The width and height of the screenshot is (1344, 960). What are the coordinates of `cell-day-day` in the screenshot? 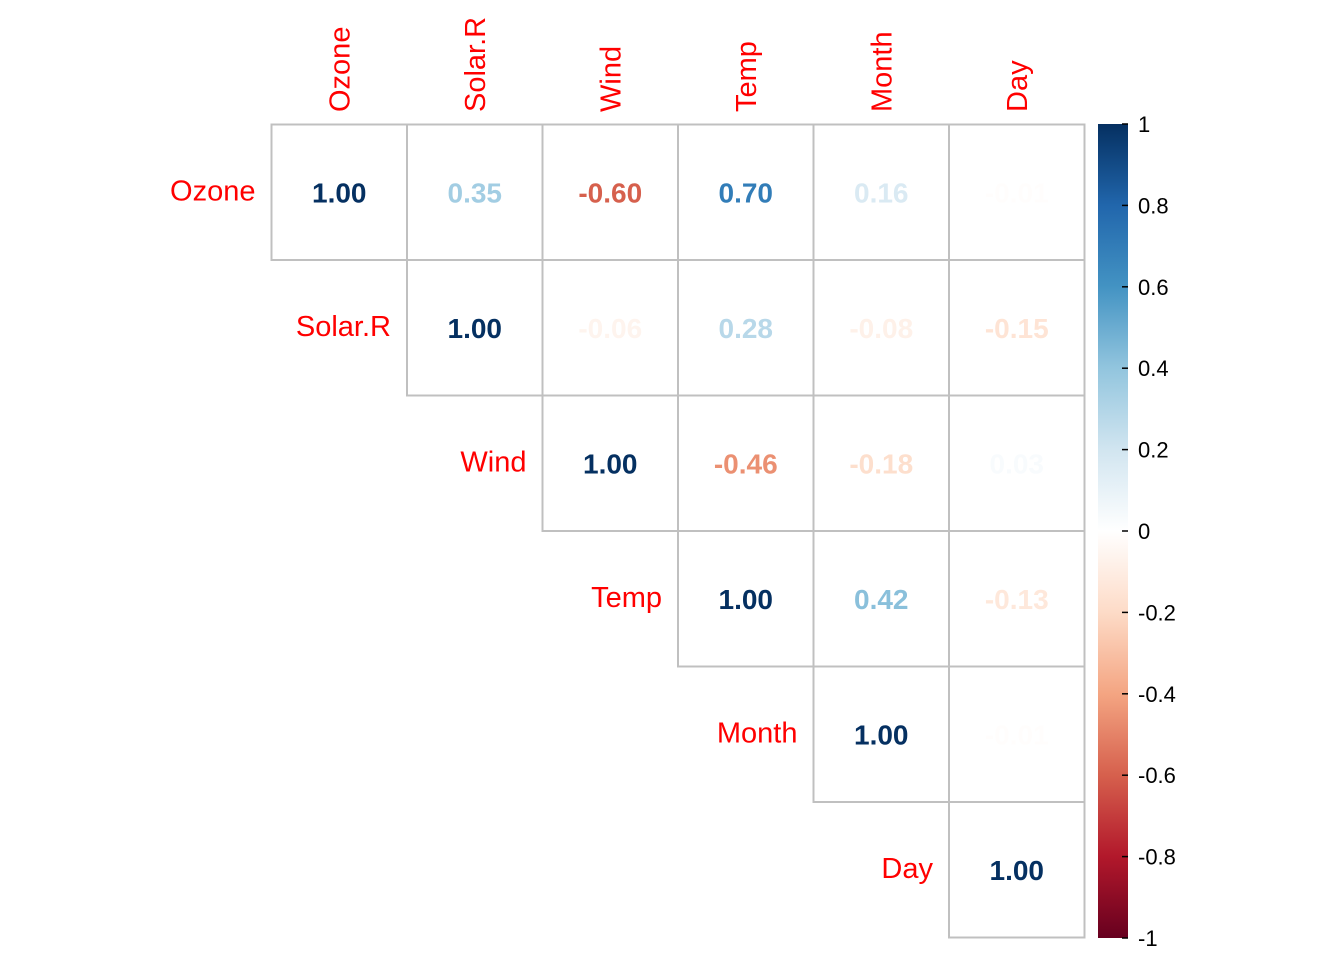 It's located at (1017, 870).